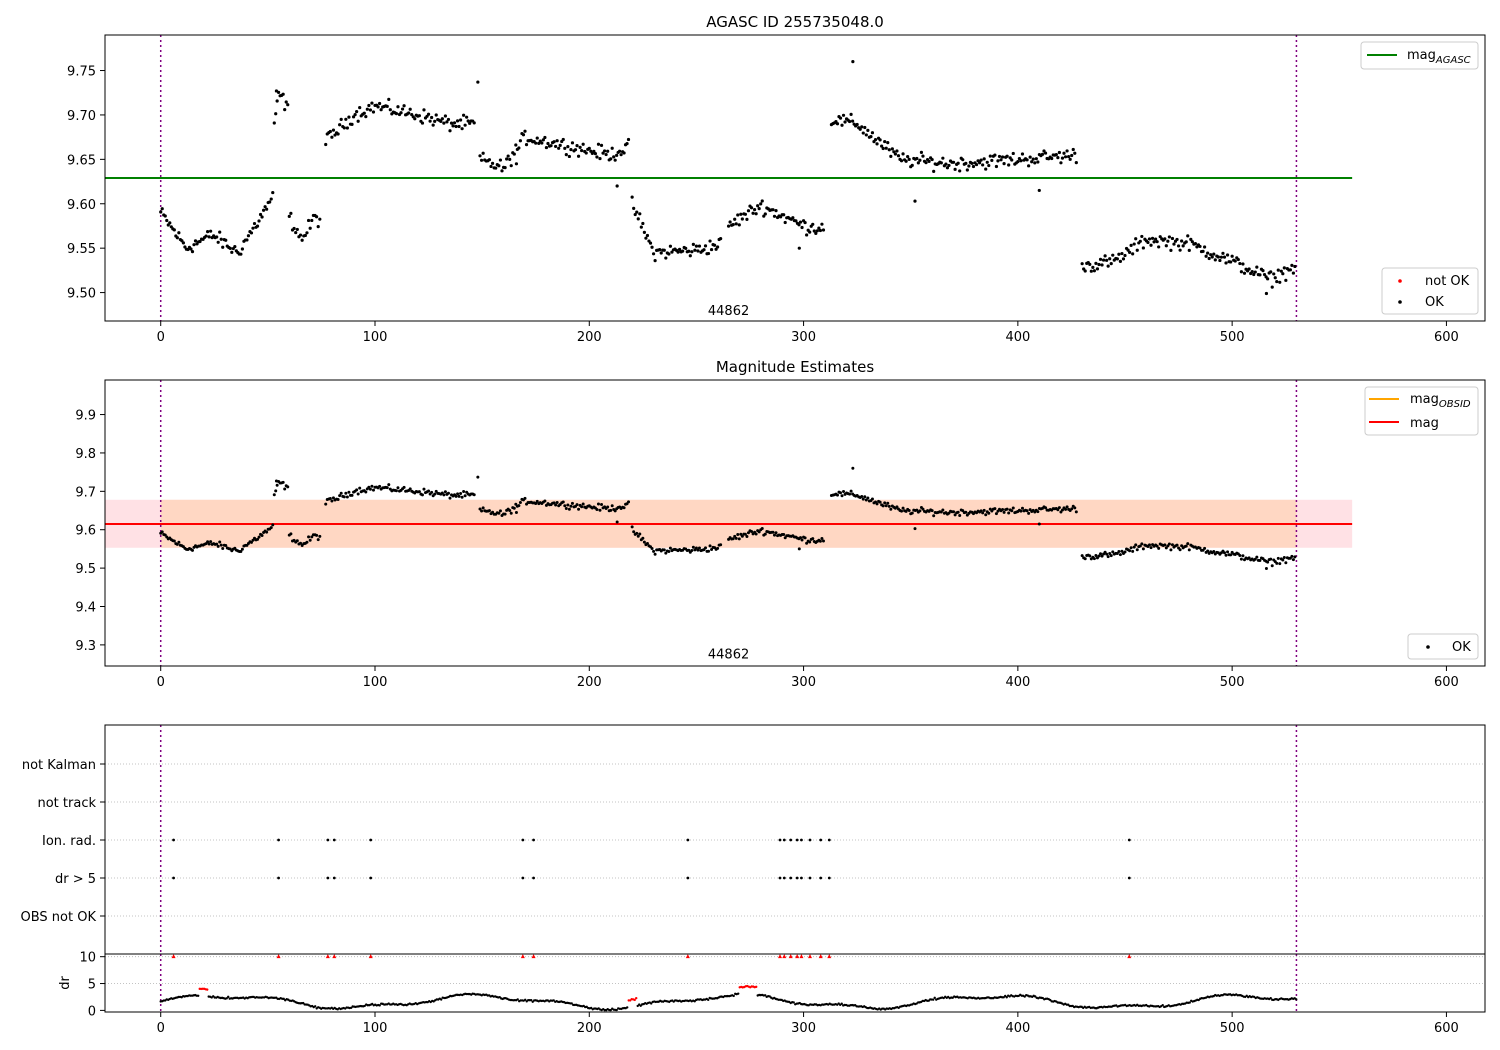 This screenshot has height=1050, width=1500. What do you see at coordinates (334, 956) in the screenshot?
I see `dr-flag-marker` at bounding box center [334, 956].